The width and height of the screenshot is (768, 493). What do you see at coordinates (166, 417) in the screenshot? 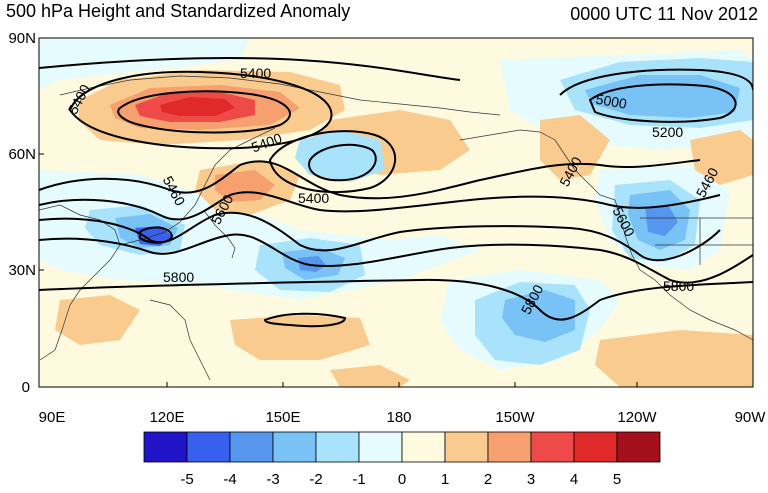
I see `lon-tick-label: 120E` at bounding box center [166, 417].